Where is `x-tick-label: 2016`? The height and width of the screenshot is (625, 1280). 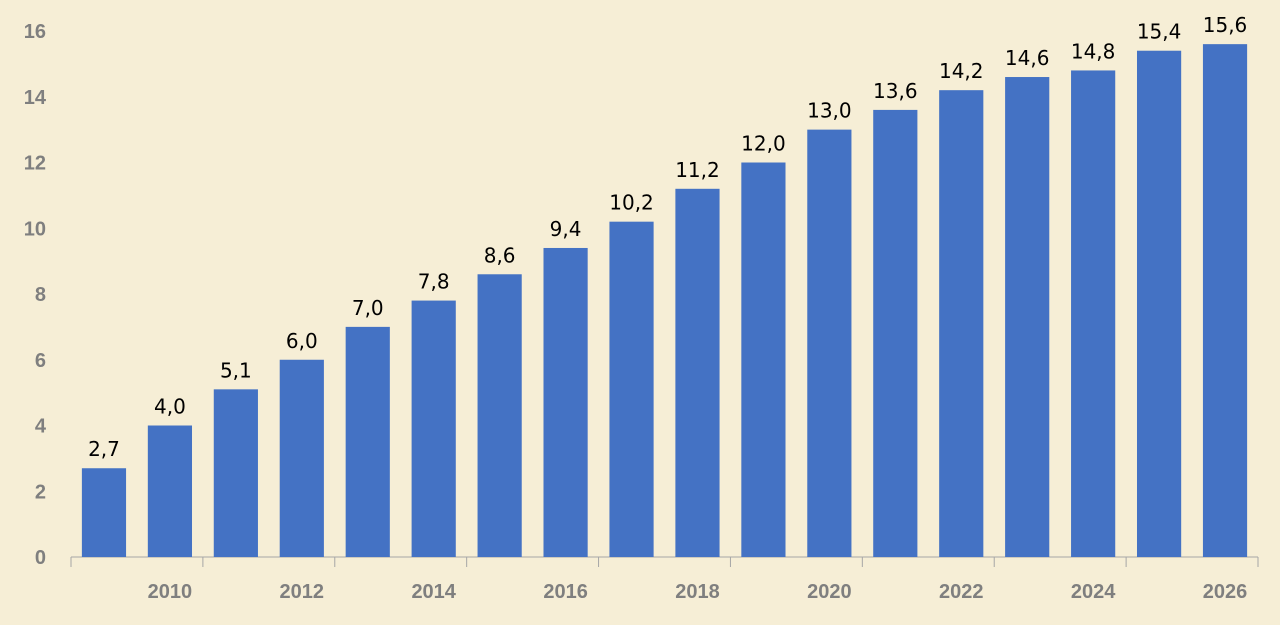 x-tick-label: 2016 is located at coordinates (565, 592).